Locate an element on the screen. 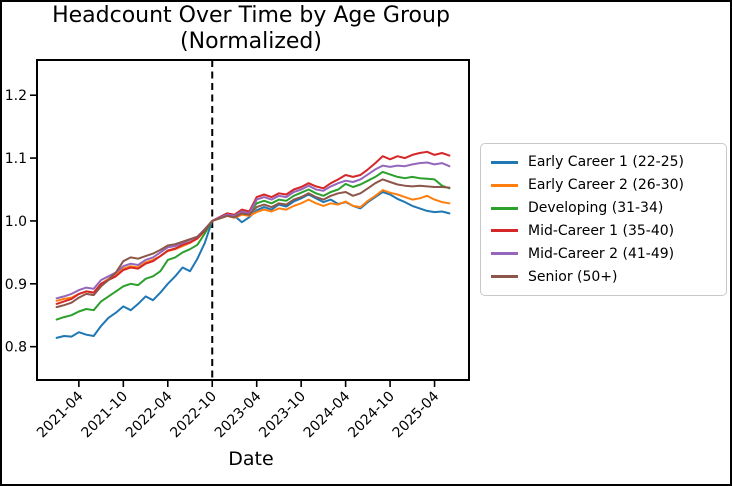 This screenshot has width=732, height=486. x-tick-label-2022-04: 2022-04 is located at coordinates (149, 414).